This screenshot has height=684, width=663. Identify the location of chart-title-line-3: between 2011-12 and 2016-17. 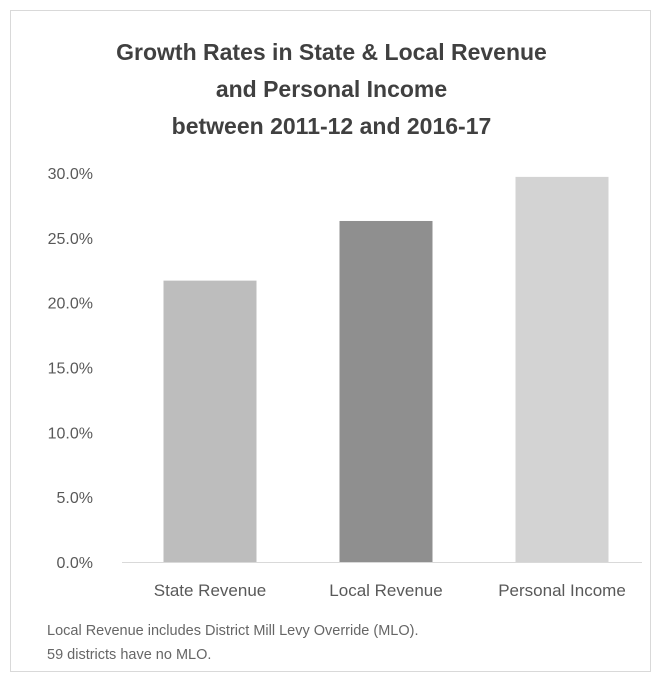
(331, 126).